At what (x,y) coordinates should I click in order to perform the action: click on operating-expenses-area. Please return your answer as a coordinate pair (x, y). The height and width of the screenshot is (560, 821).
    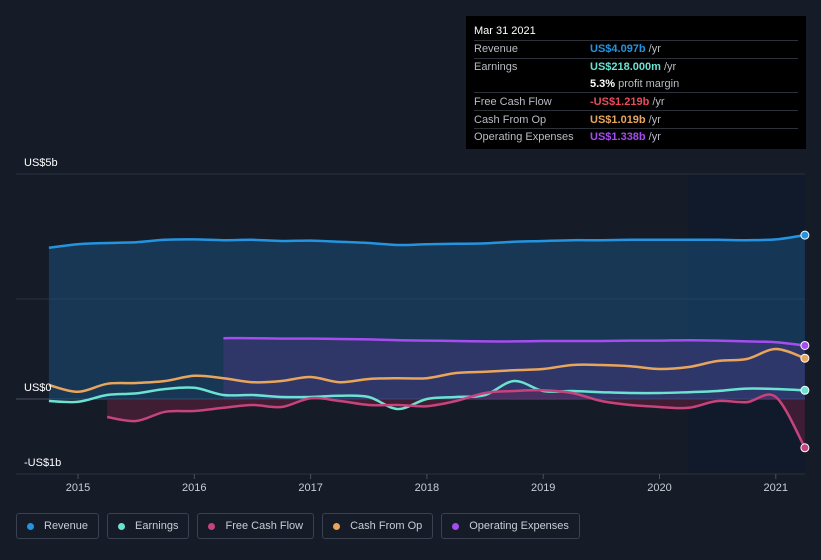
    Looking at the image, I should click on (514, 368).